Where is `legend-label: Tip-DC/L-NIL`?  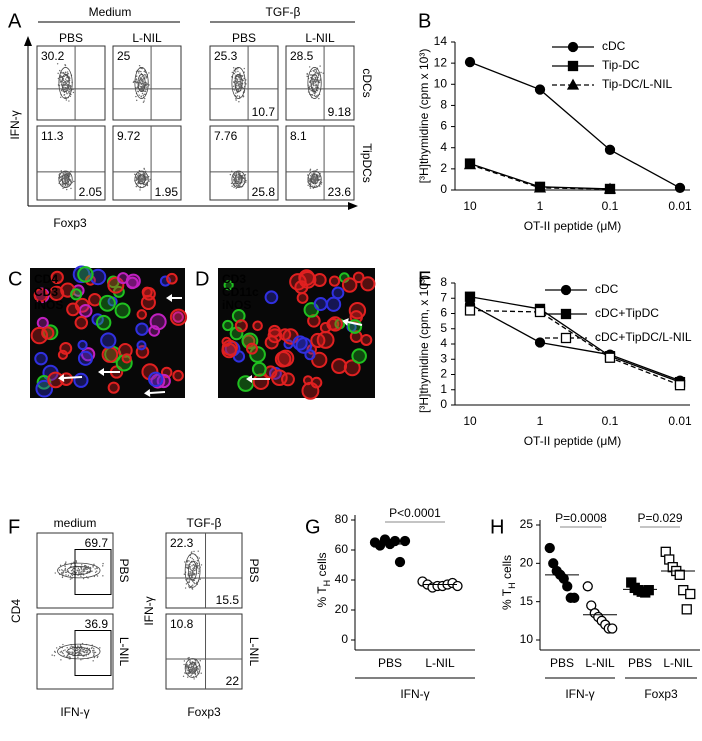
legend-label: Tip-DC/L-NIL is located at coordinates (637, 84).